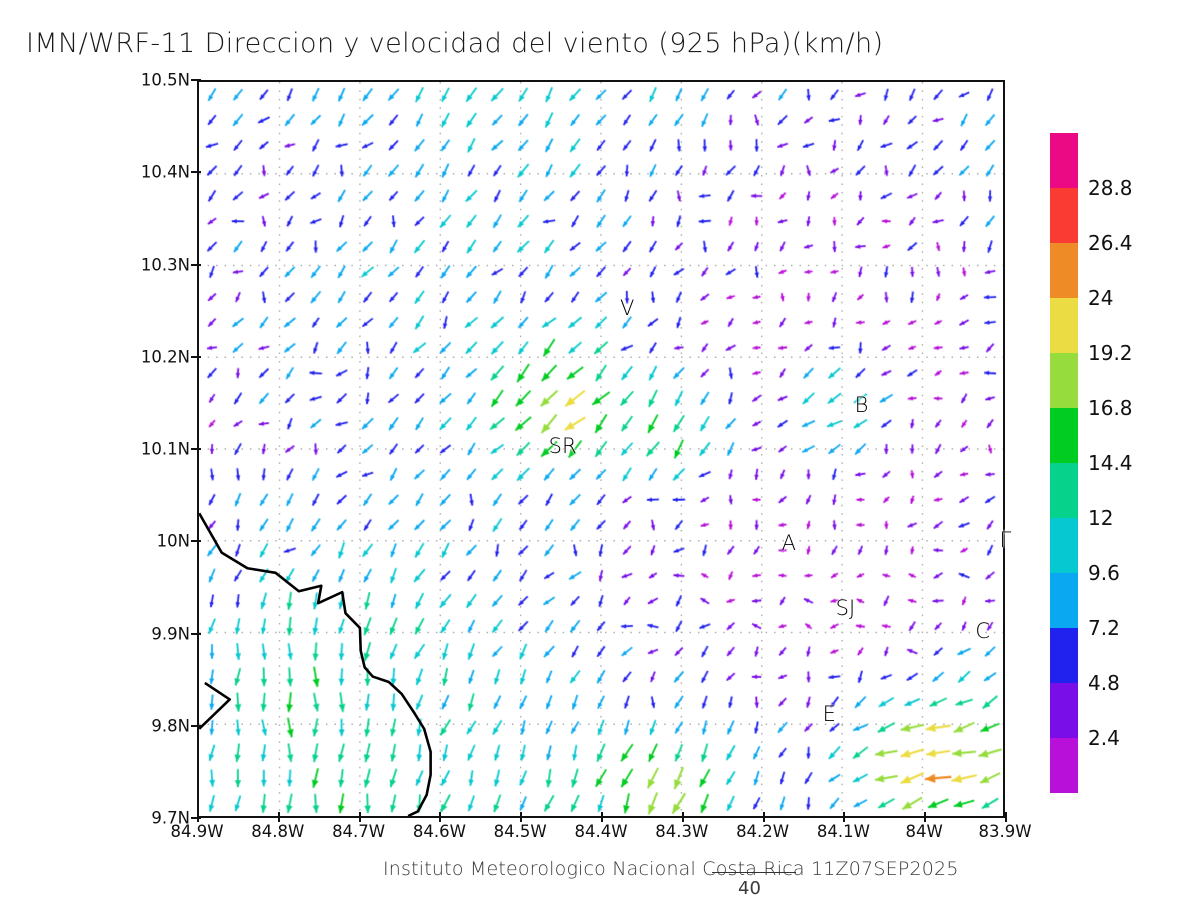 This screenshot has height=900, width=1200. What do you see at coordinates (924, 831) in the screenshot?
I see `x-tick-label: 84W` at bounding box center [924, 831].